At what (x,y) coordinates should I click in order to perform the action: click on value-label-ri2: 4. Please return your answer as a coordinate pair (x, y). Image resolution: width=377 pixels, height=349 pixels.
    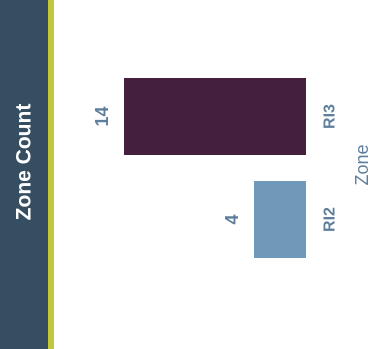
    Looking at the image, I should click on (232, 219).